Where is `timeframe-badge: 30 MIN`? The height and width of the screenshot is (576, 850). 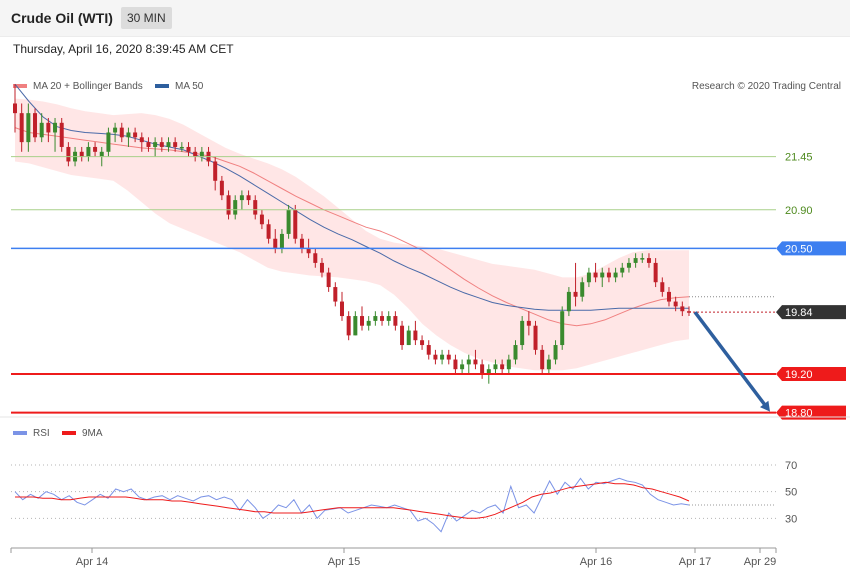
timeframe-badge: 30 MIN is located at coordinates (146, 18).